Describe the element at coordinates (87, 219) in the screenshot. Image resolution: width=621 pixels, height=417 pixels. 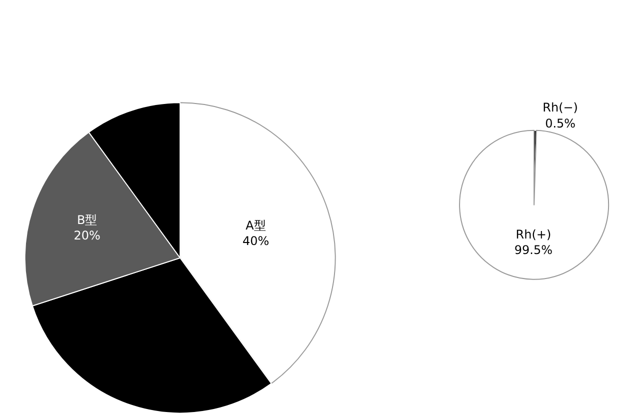
I see `slice-label: B型` at that location.